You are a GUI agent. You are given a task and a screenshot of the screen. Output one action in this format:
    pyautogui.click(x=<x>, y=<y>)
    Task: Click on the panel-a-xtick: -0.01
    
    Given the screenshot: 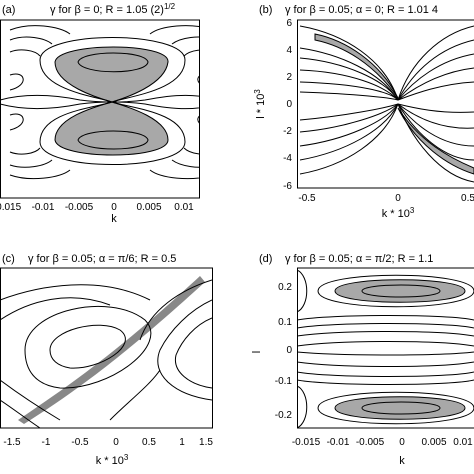 What is the action you would take?
    pyautogui.click(x=43, y=207)
    